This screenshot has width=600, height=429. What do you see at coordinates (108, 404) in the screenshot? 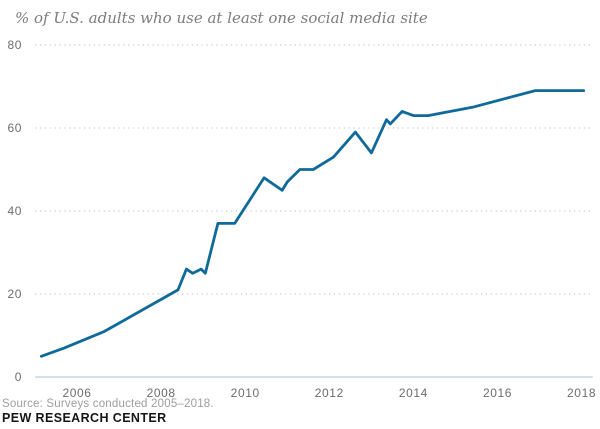
I see `source-note: Source: Surveys conducted 2005–2018.` at bounding box center [108, 404].